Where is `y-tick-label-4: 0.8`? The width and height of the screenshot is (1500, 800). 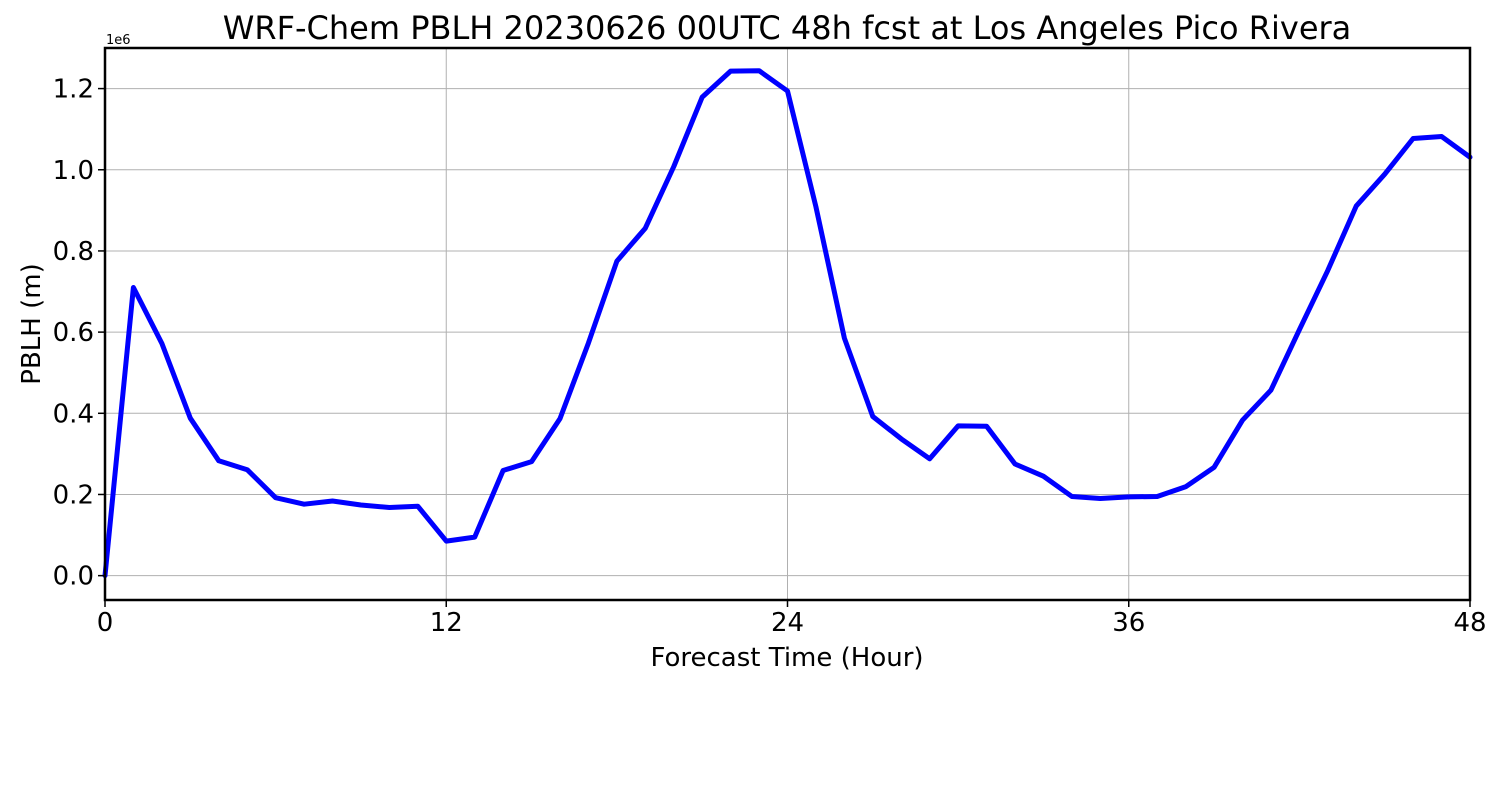 y-tick-label-4: 0.8 is located at coordinates (73, 252).